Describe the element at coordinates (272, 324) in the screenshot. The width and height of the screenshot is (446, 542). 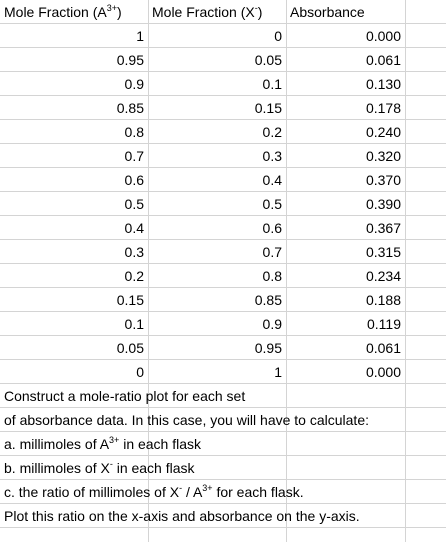
I see `cell-mole-fraction-x: 0.9` at that location.